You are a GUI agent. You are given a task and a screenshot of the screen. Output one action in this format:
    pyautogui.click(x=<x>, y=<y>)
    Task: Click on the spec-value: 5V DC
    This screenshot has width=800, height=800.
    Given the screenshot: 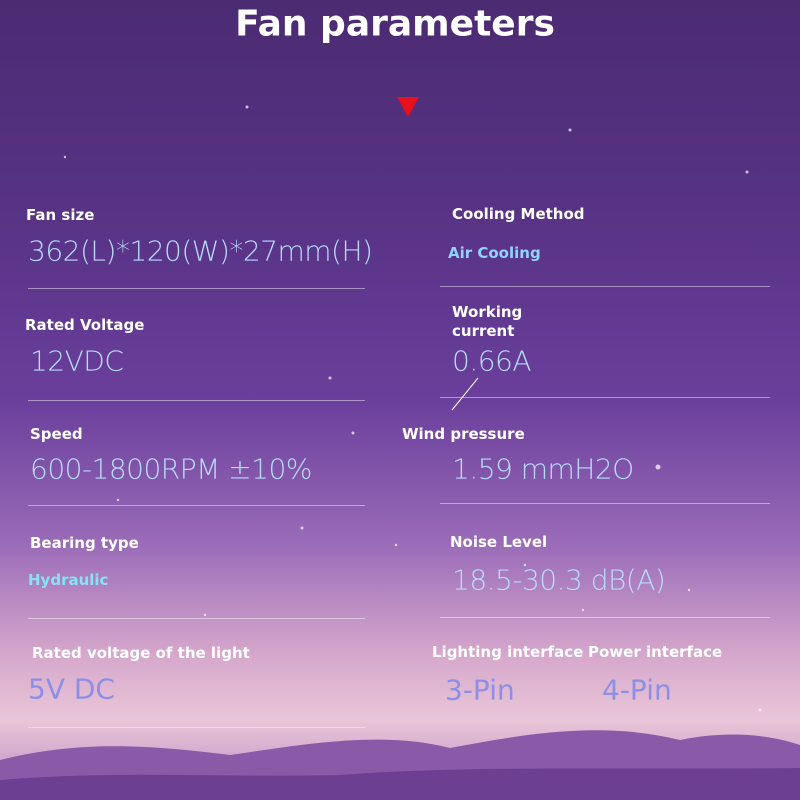 What is the action you would take?
    pyautogui.click(x=71, y=689)
    